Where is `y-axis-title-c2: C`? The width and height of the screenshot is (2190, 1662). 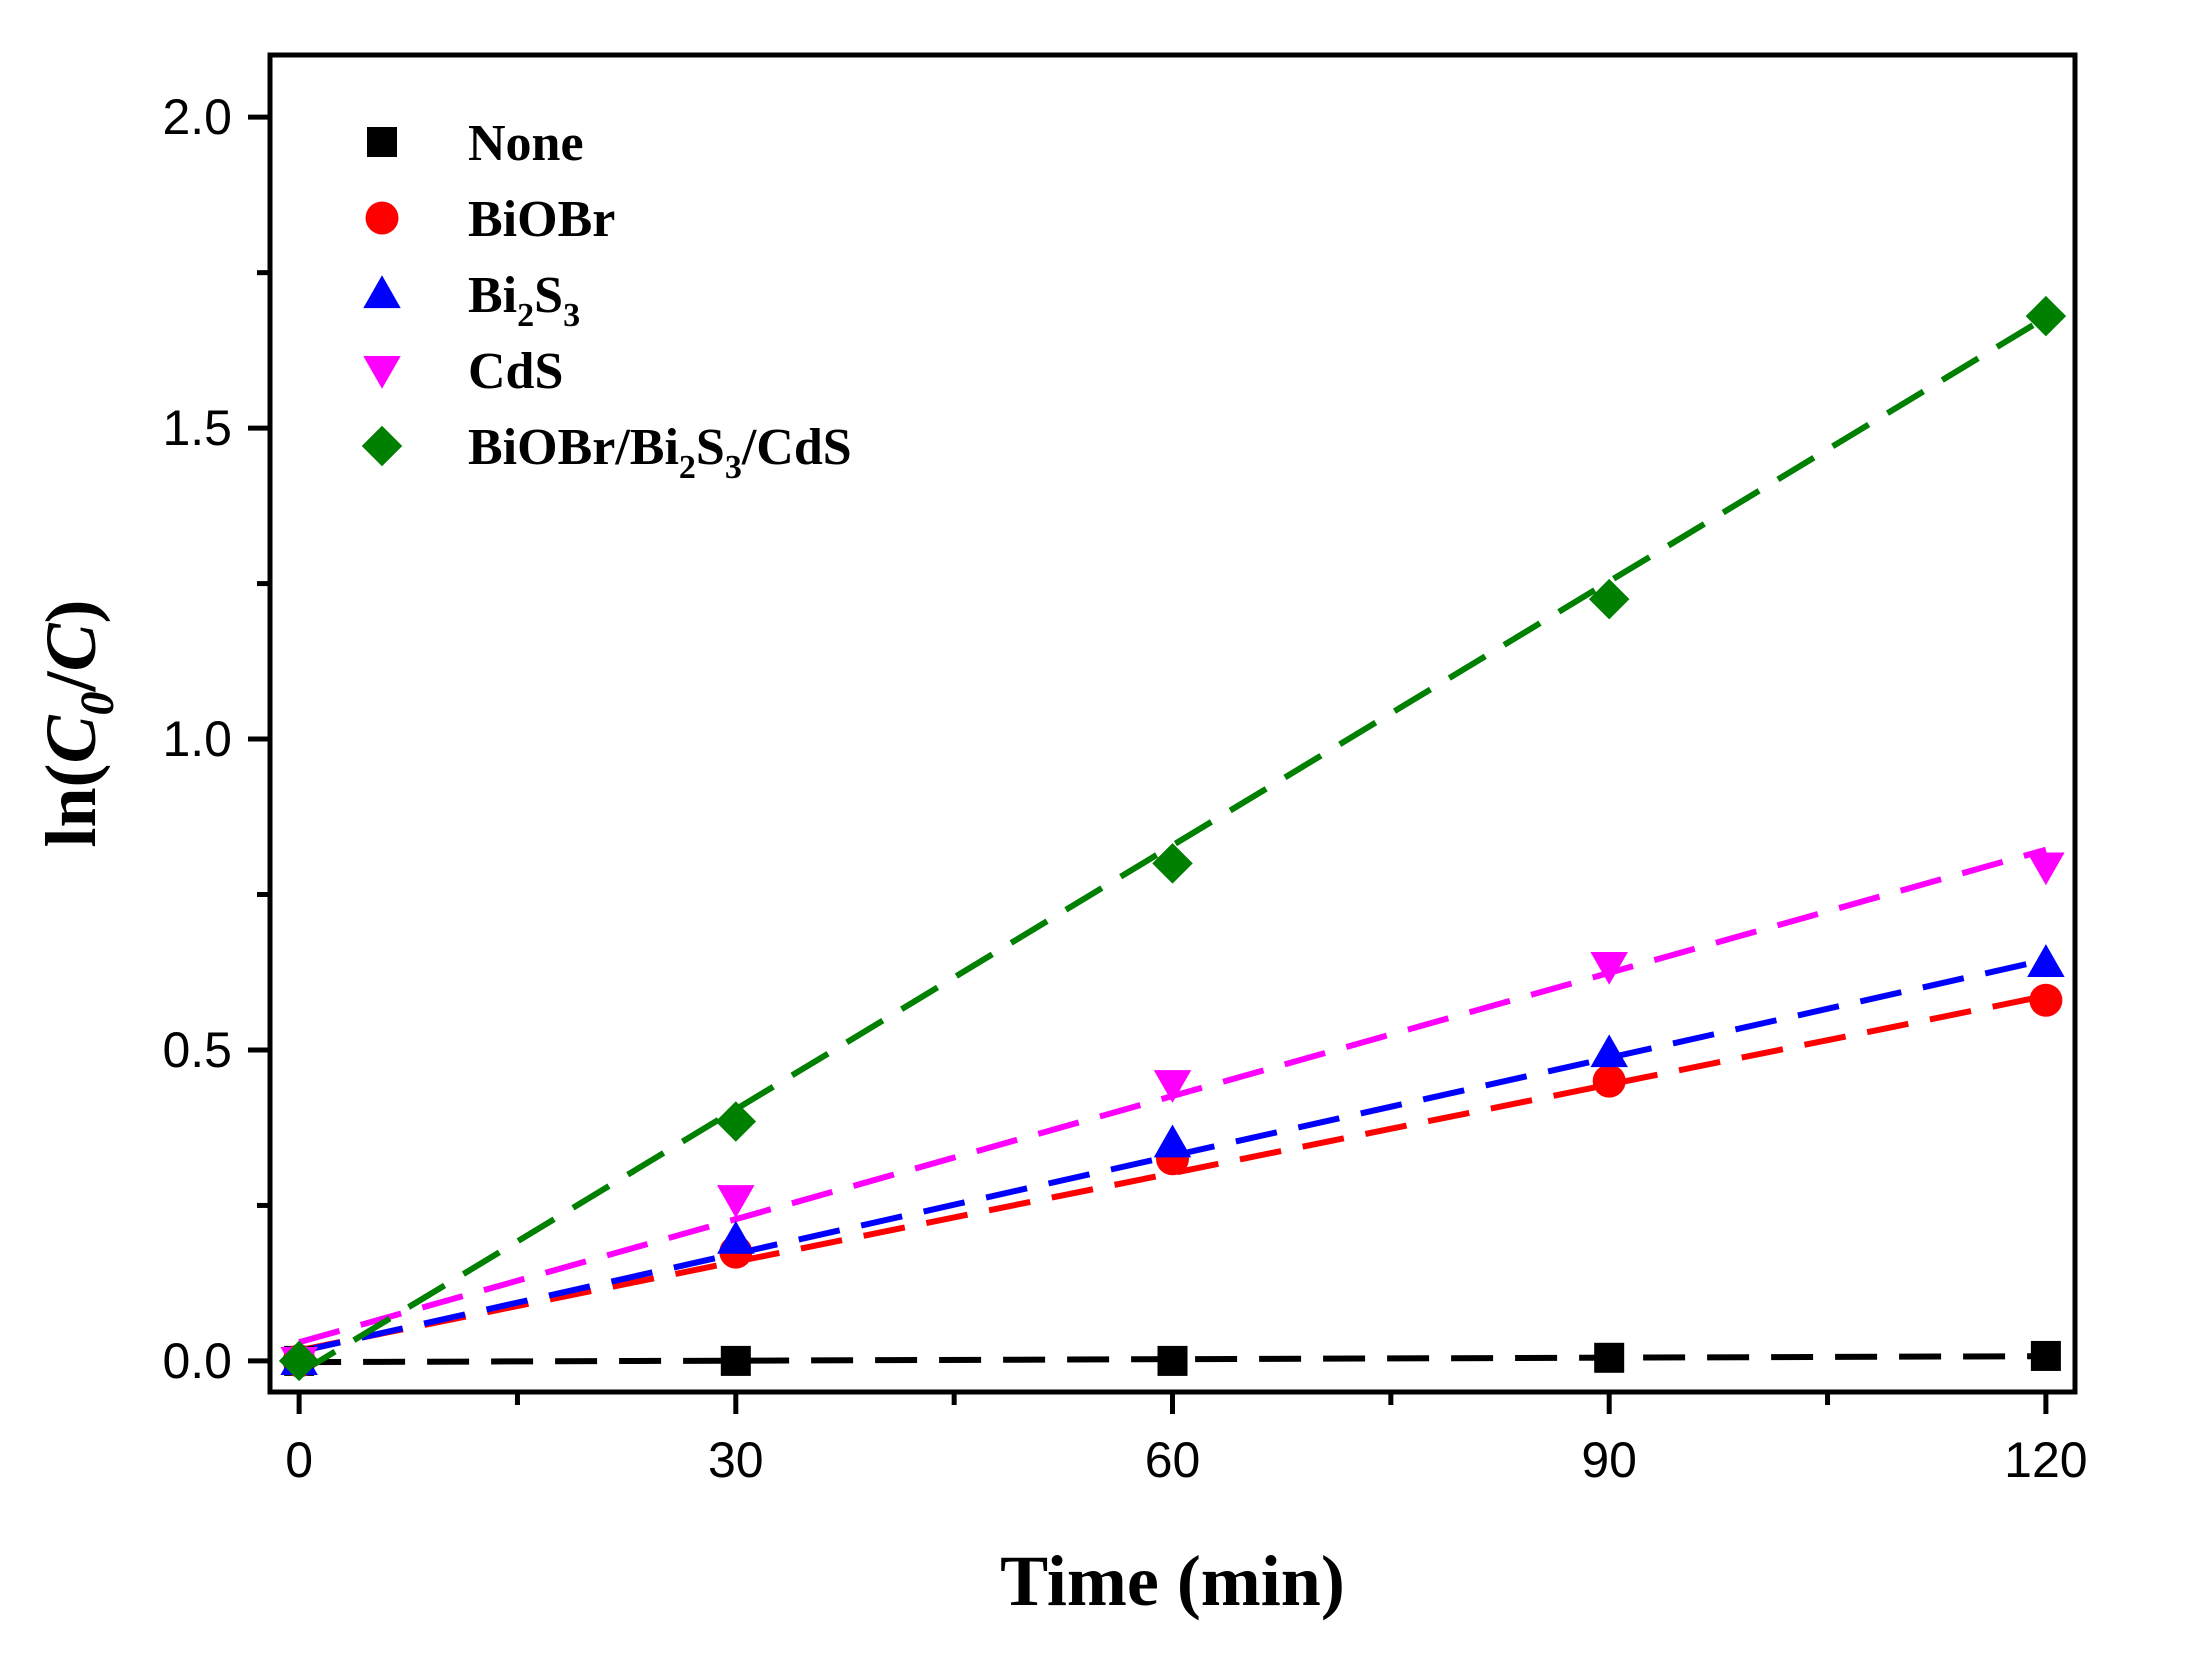 y-axis-title-c2: C is located at coordinates (71, 646).